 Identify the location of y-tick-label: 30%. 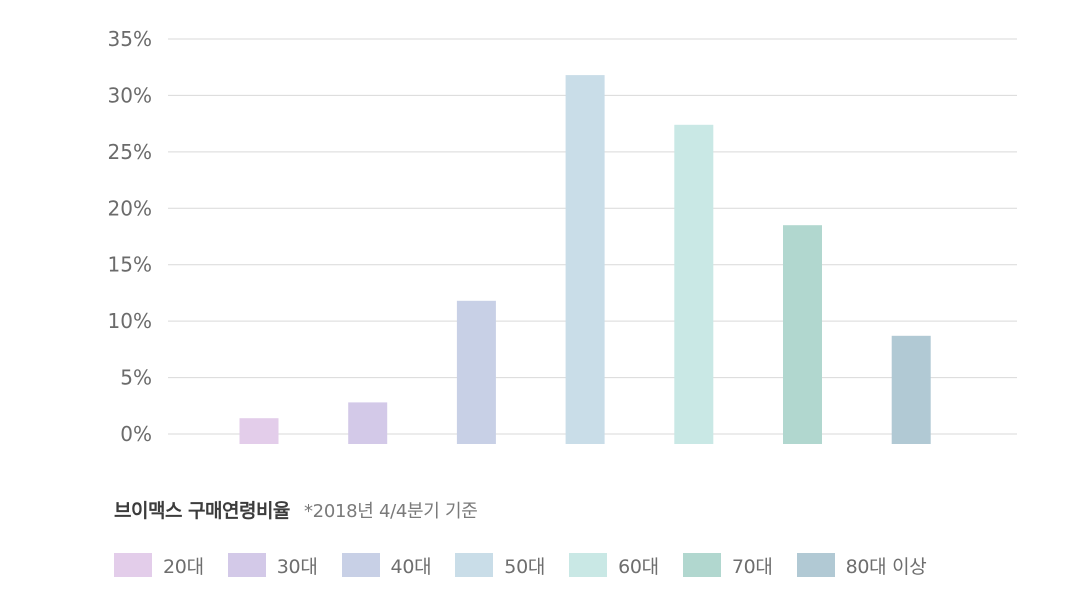
(130, 95).